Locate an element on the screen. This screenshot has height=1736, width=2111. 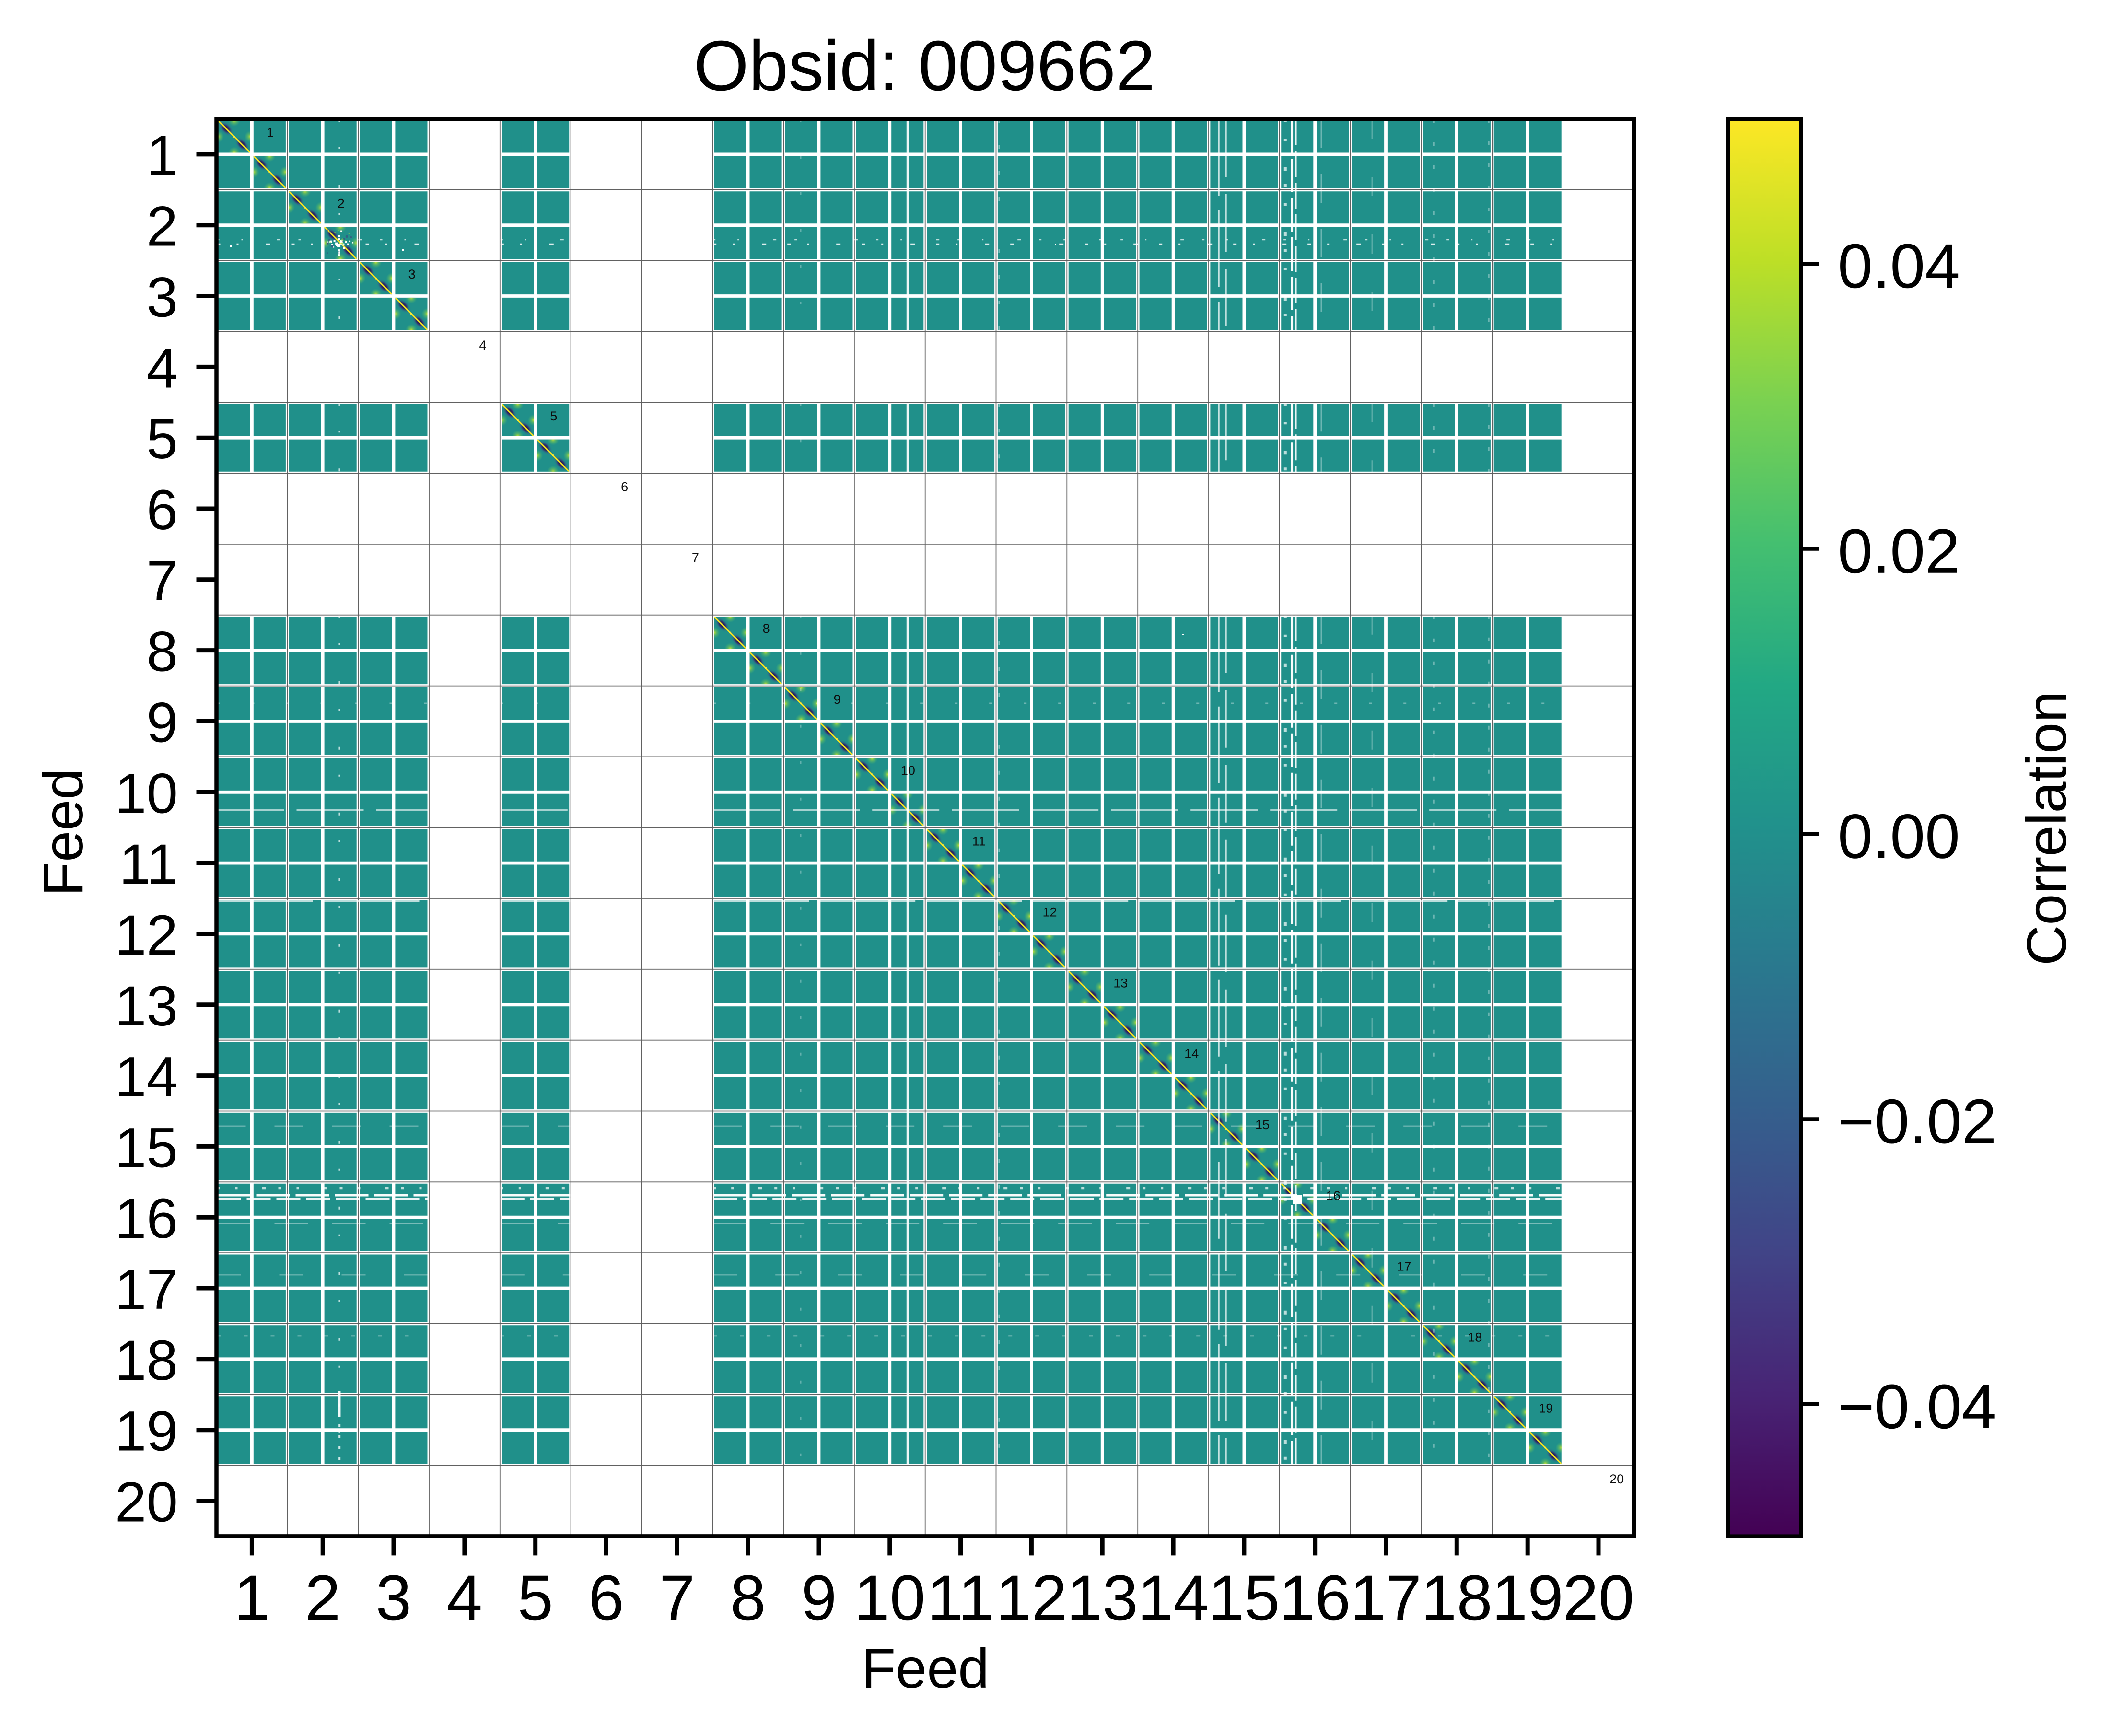
svg-text: Obsid: 009662 is located at coordinates (924, 65).